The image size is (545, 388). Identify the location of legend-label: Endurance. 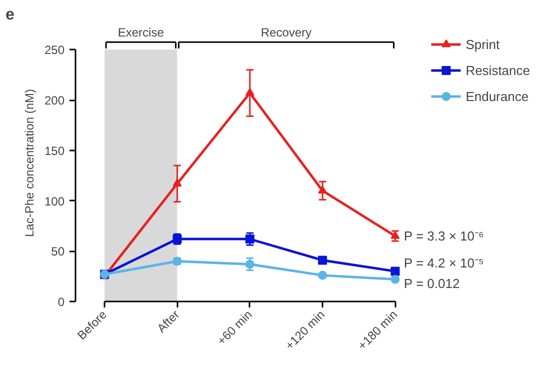
(497, 96).